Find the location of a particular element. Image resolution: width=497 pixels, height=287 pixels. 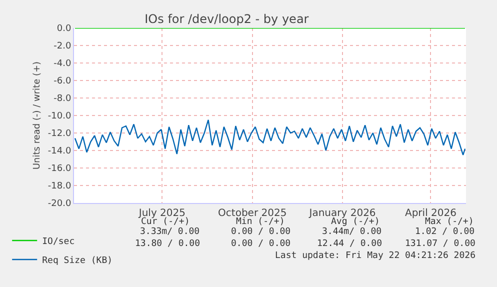

text: Last update: Fri May 22 04:21:26 2026 is located at coordinates (375, 256).